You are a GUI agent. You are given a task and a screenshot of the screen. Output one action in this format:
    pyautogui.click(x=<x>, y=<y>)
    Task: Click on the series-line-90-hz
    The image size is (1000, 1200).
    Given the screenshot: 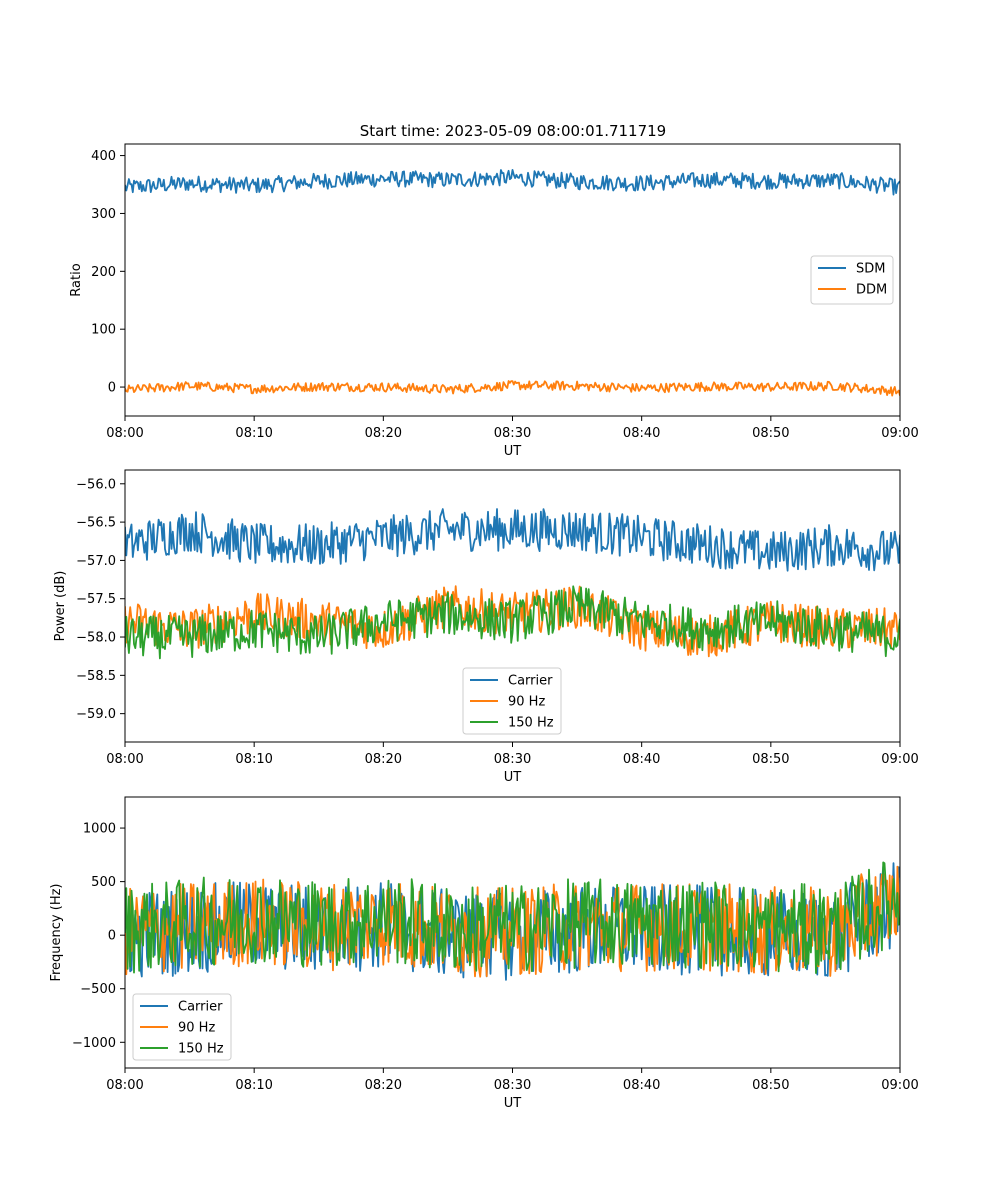 What is the action you would take?
    pyautogui.click(x=512, y=621)
    